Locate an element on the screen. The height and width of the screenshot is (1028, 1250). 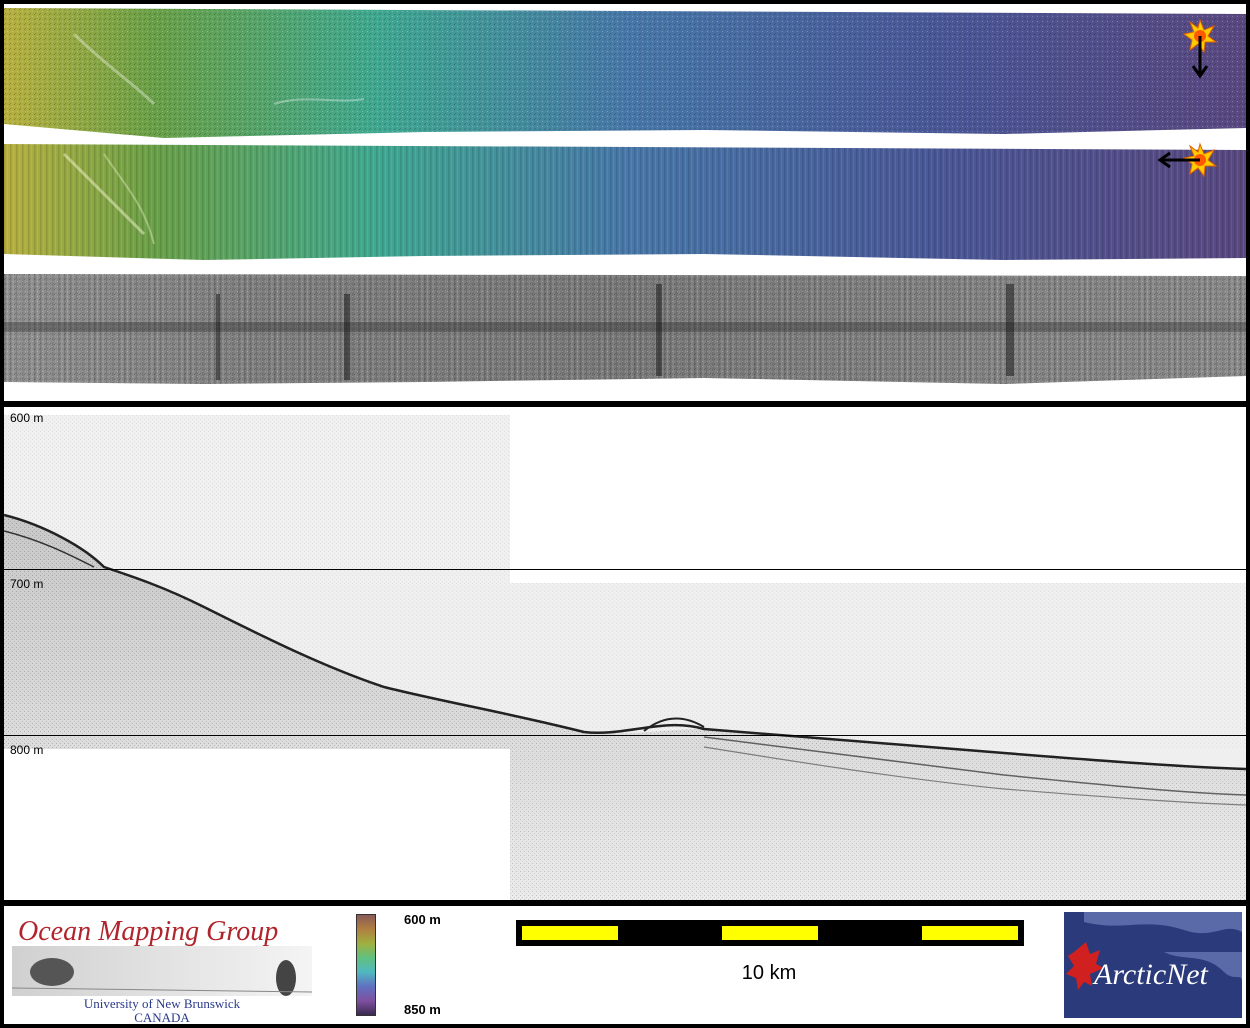
arcticnet-logo: ArcticNet is located at coordinates (1153, 965).